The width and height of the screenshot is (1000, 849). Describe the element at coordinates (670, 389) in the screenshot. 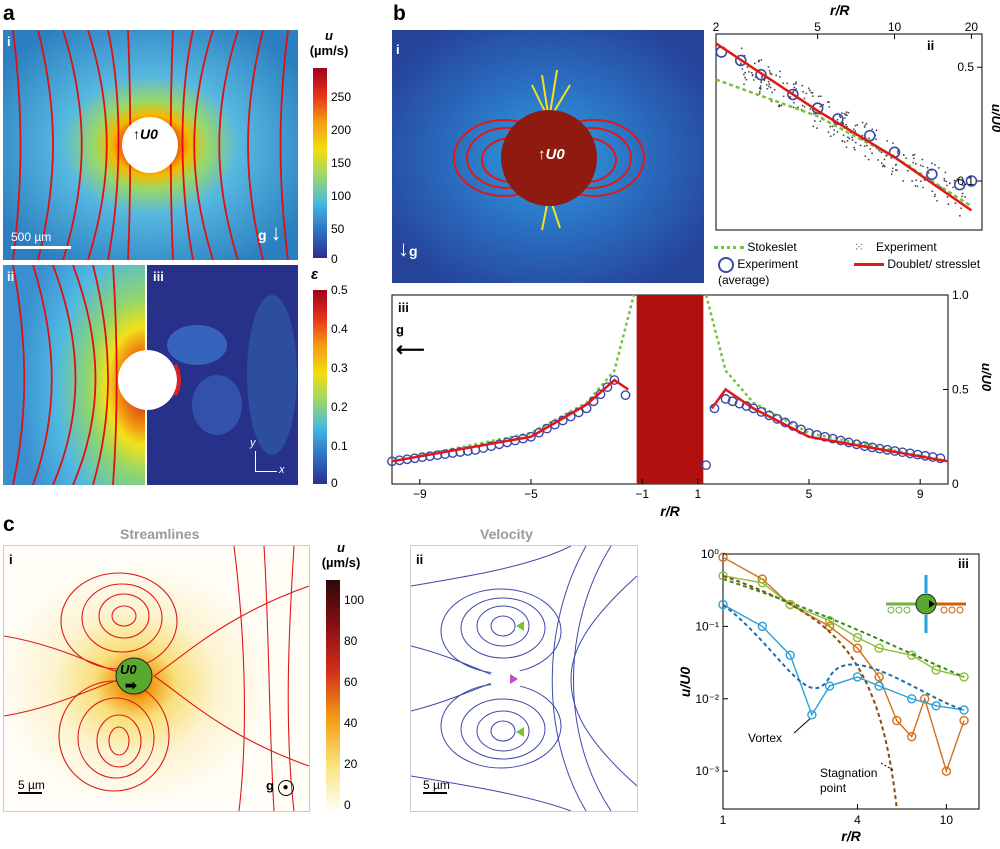

I see `biii-particle-region` at that location.